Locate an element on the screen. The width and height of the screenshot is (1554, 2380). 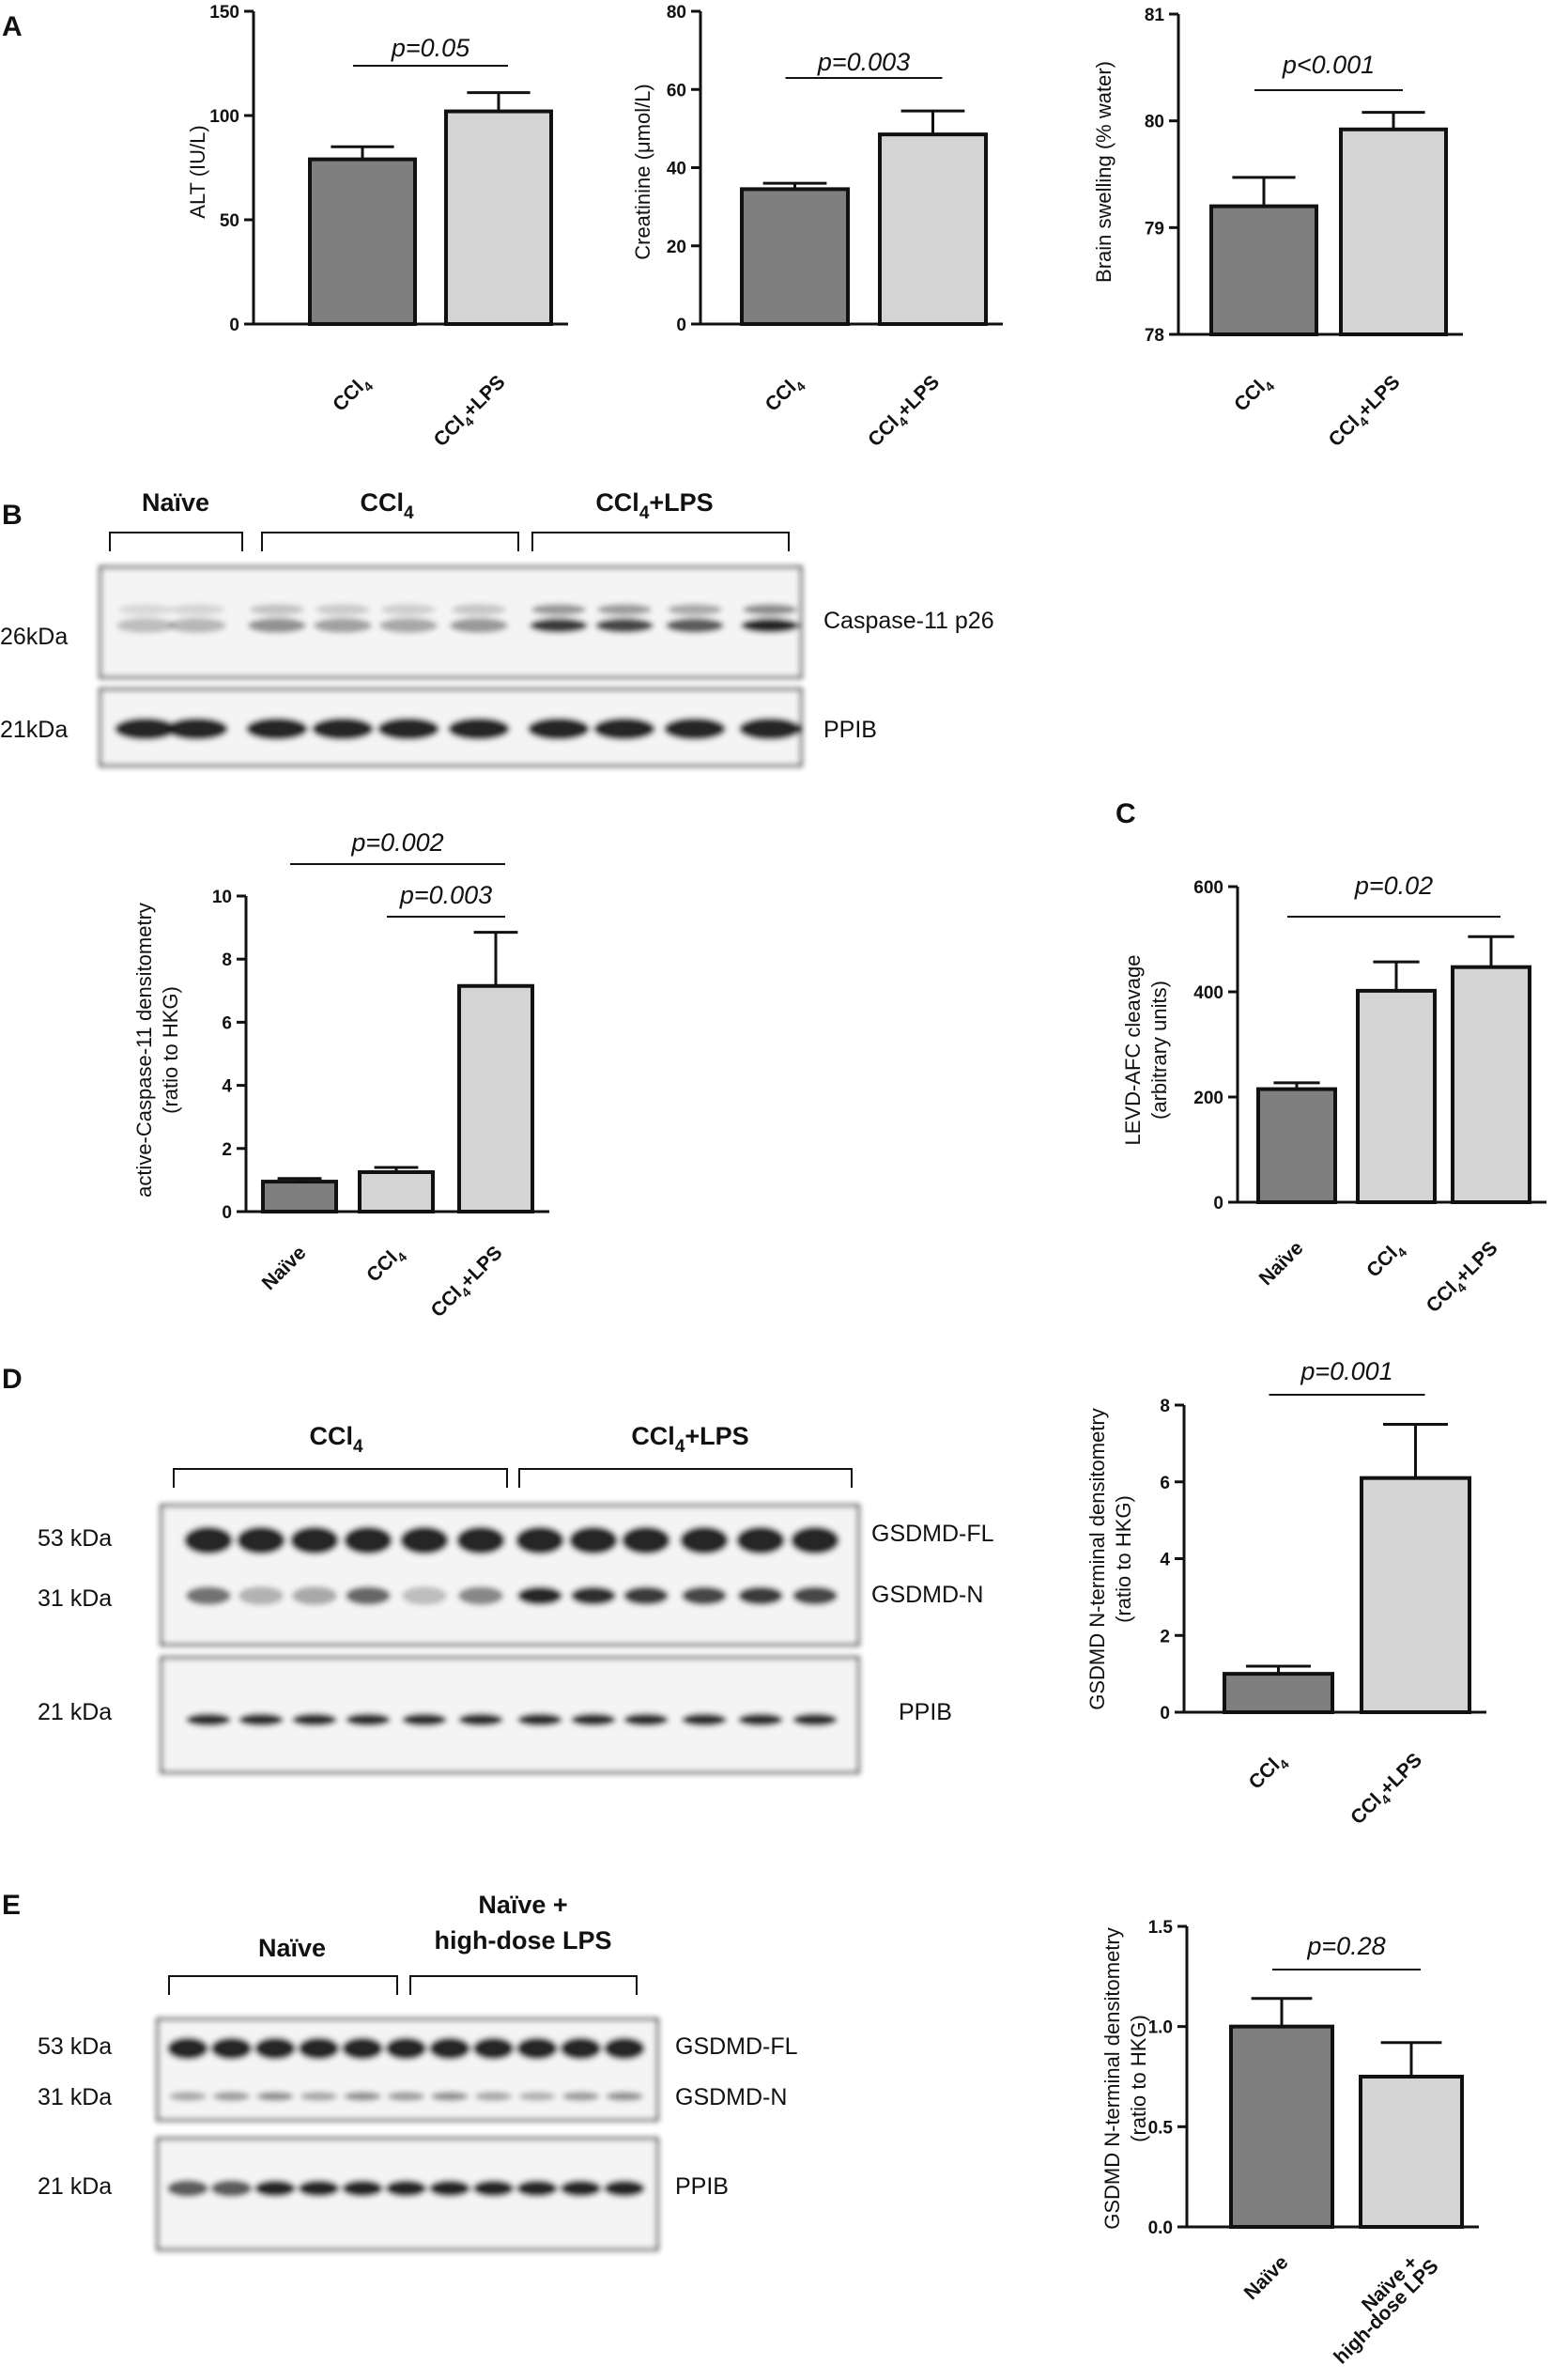
blot-e-group-lps-line-2: high-dose LPS is located at coordinates (523, 1941).